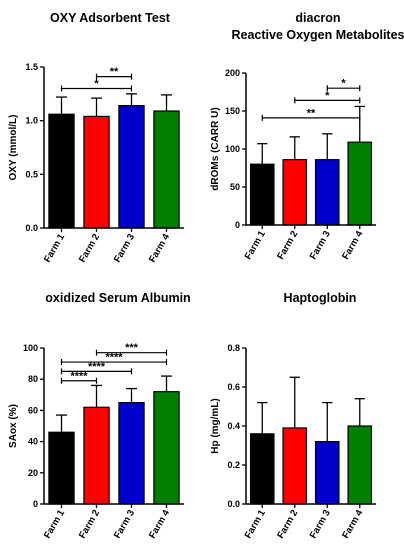 The image size is (404, 550). I want to click on y-tick-label: 1.5, so click(31, 67).